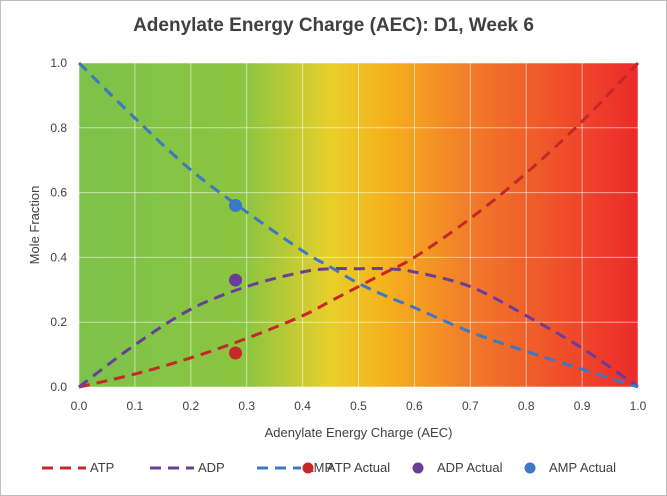 This screenshot has width=667, height=496. I want to click on x-tick-label: 0.9, so click(582, 406).